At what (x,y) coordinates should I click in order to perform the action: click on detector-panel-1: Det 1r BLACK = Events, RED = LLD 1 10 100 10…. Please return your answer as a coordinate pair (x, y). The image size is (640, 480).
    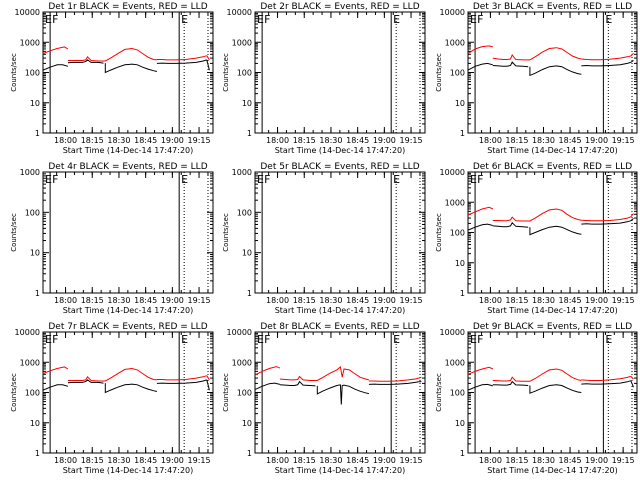
    Looking at the image, I should click on (112, 78).